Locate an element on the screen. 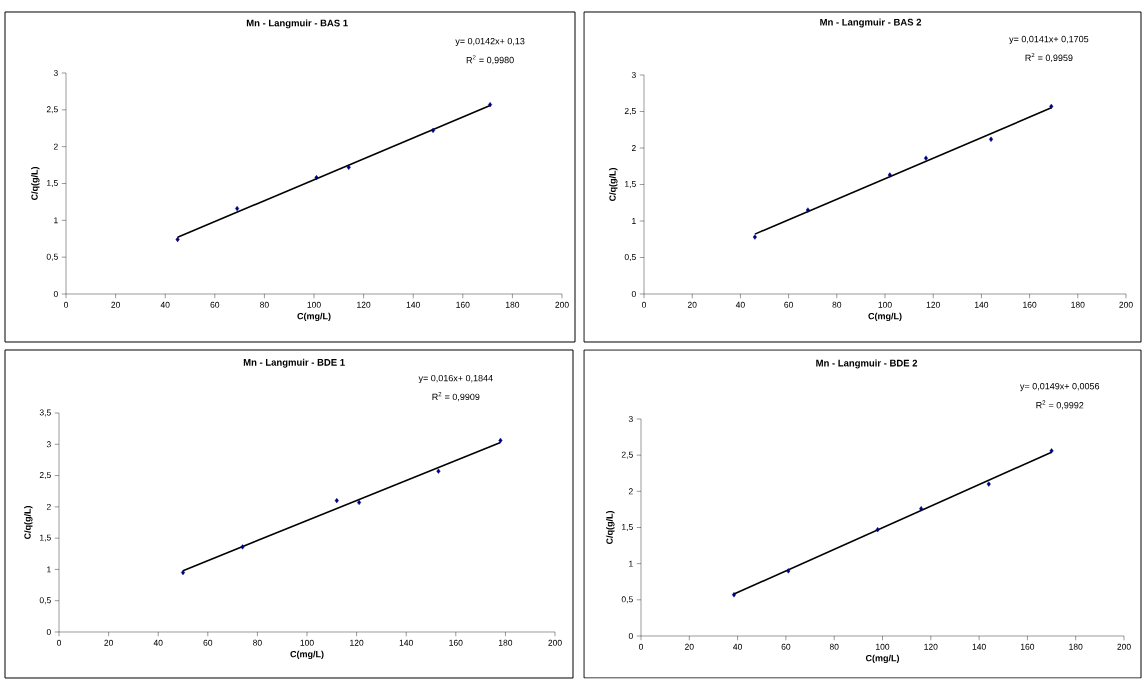 The height and width of the screenshot is (679, 1142). text: y= 0,0149x+ 0,0056 is located at coordinates (1060, 387).